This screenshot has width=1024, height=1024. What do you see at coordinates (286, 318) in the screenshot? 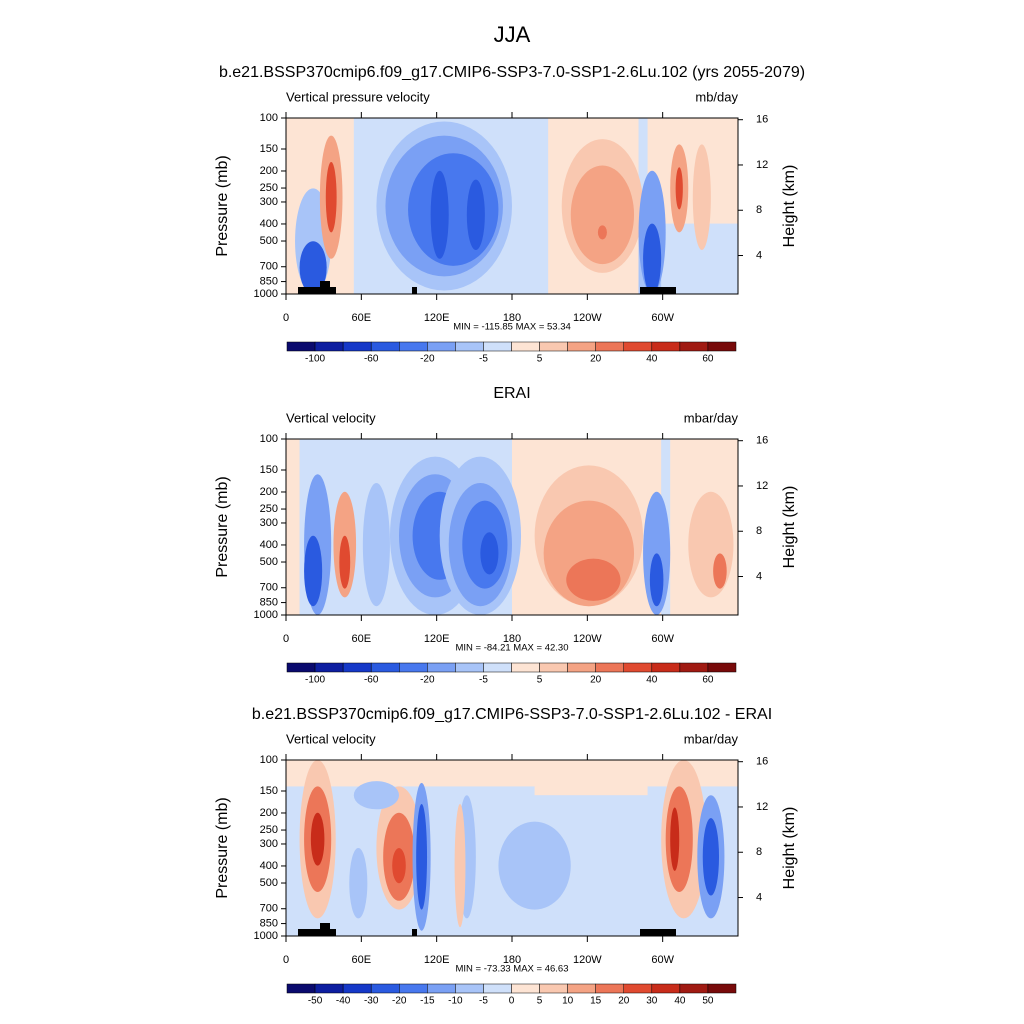
I see `x-tick-label: 0` at bounding box center [286, 318].